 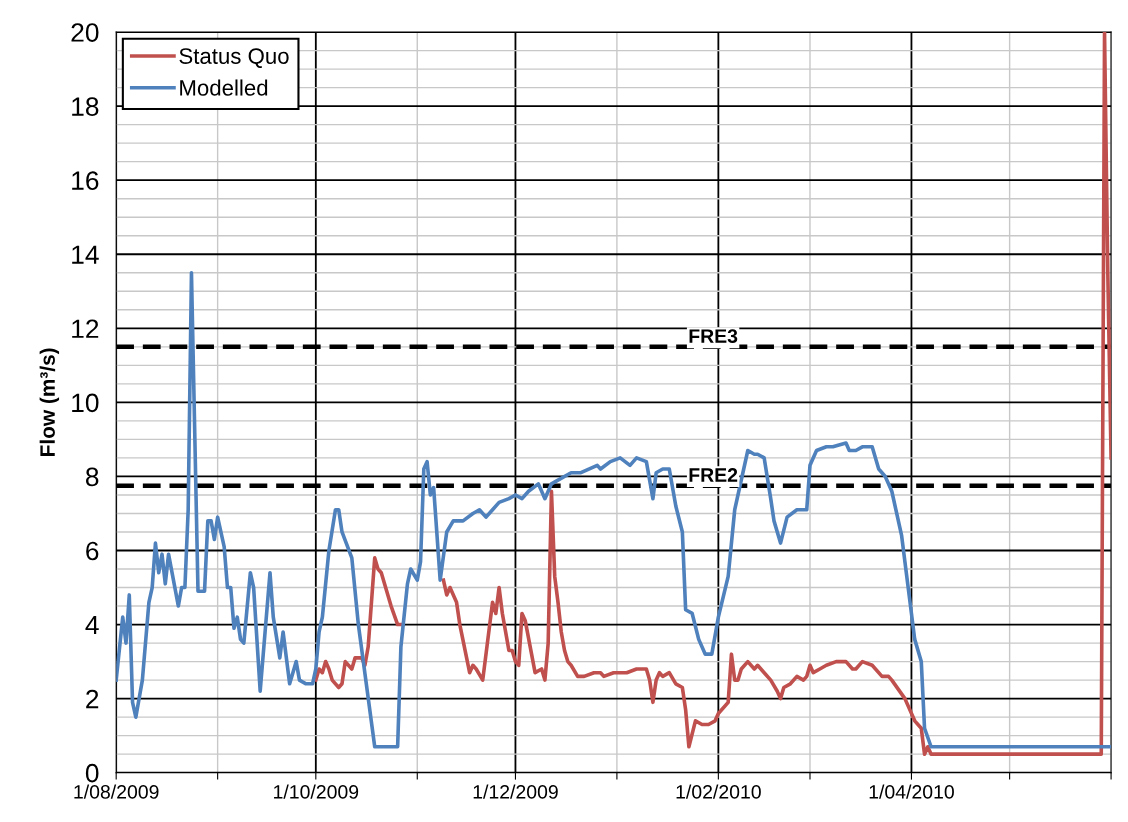 What do you see at coordinates (92, 699) in the screenshot?
I see `y-tick-label: 2` at bounding box center [92, 699].